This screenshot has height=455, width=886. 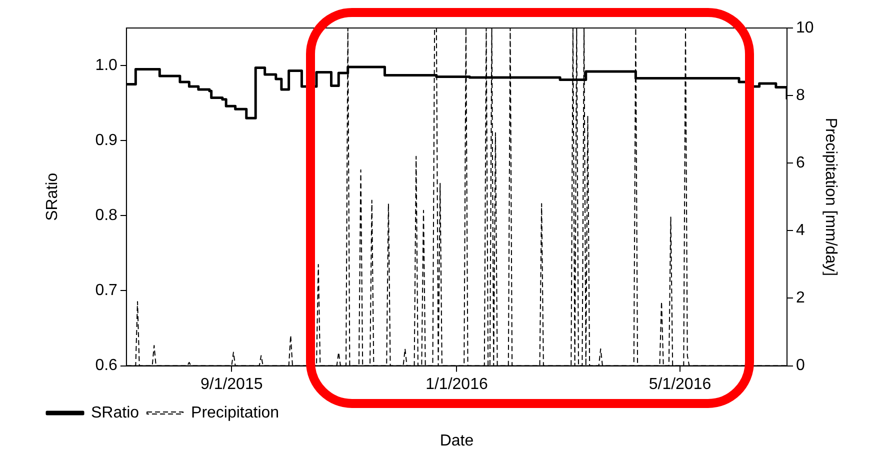 What do you see at coordinates (106, 215) in the screenshot?
I see `y-tick-label: 0.8` at bounding box center [106, 215].